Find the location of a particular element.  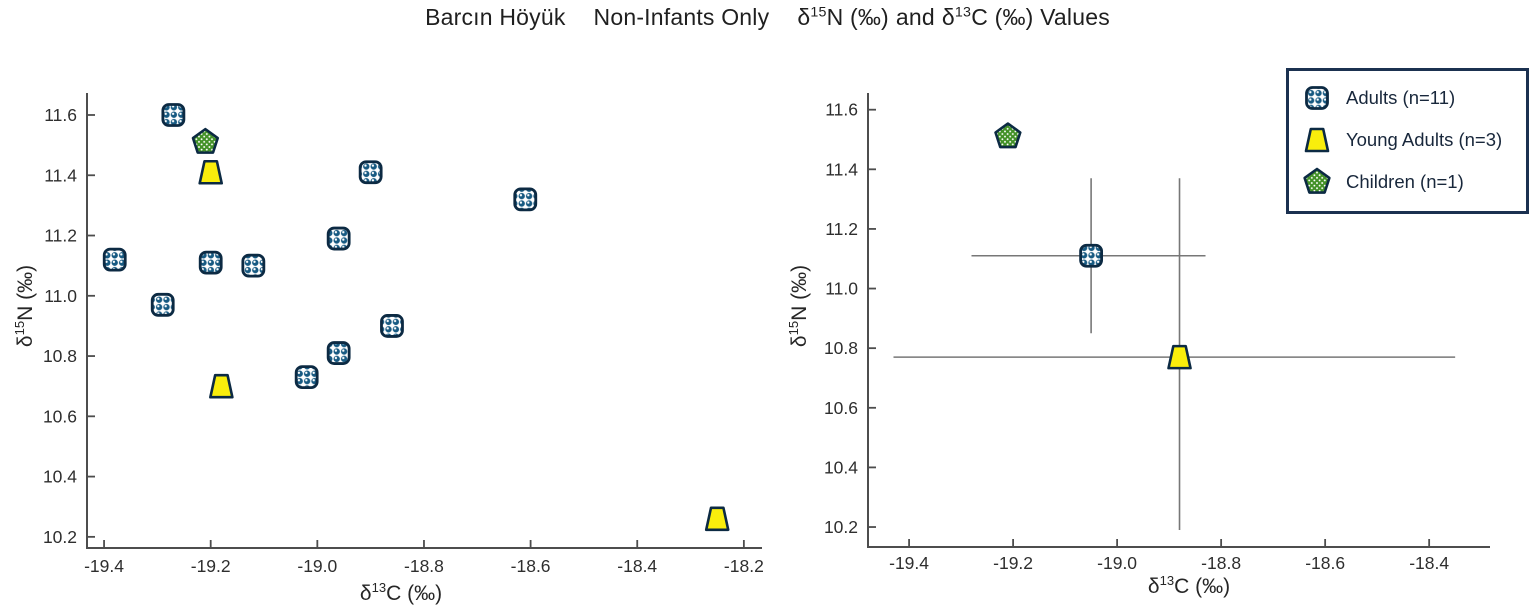

adults-square-icon is located at coordinates (1317, 98).